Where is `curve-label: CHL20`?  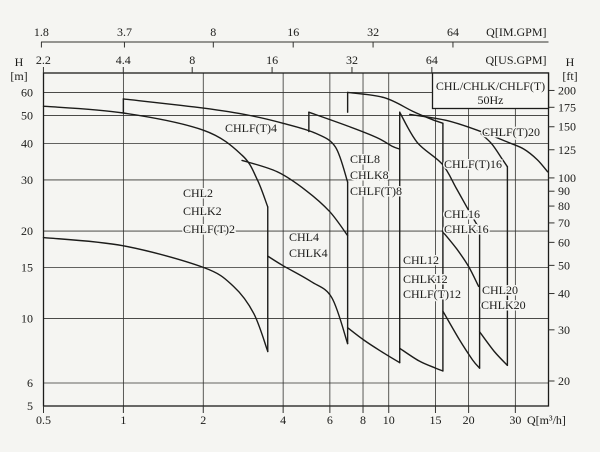 curve-label: CHL20 is located at coordinates (500, 290).